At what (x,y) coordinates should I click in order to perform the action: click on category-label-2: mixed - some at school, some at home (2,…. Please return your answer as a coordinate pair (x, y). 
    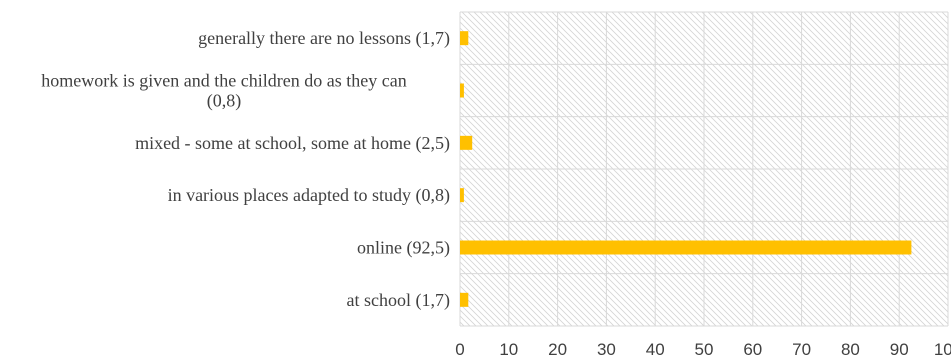
    Looking at the image, I should click on (292, 143).